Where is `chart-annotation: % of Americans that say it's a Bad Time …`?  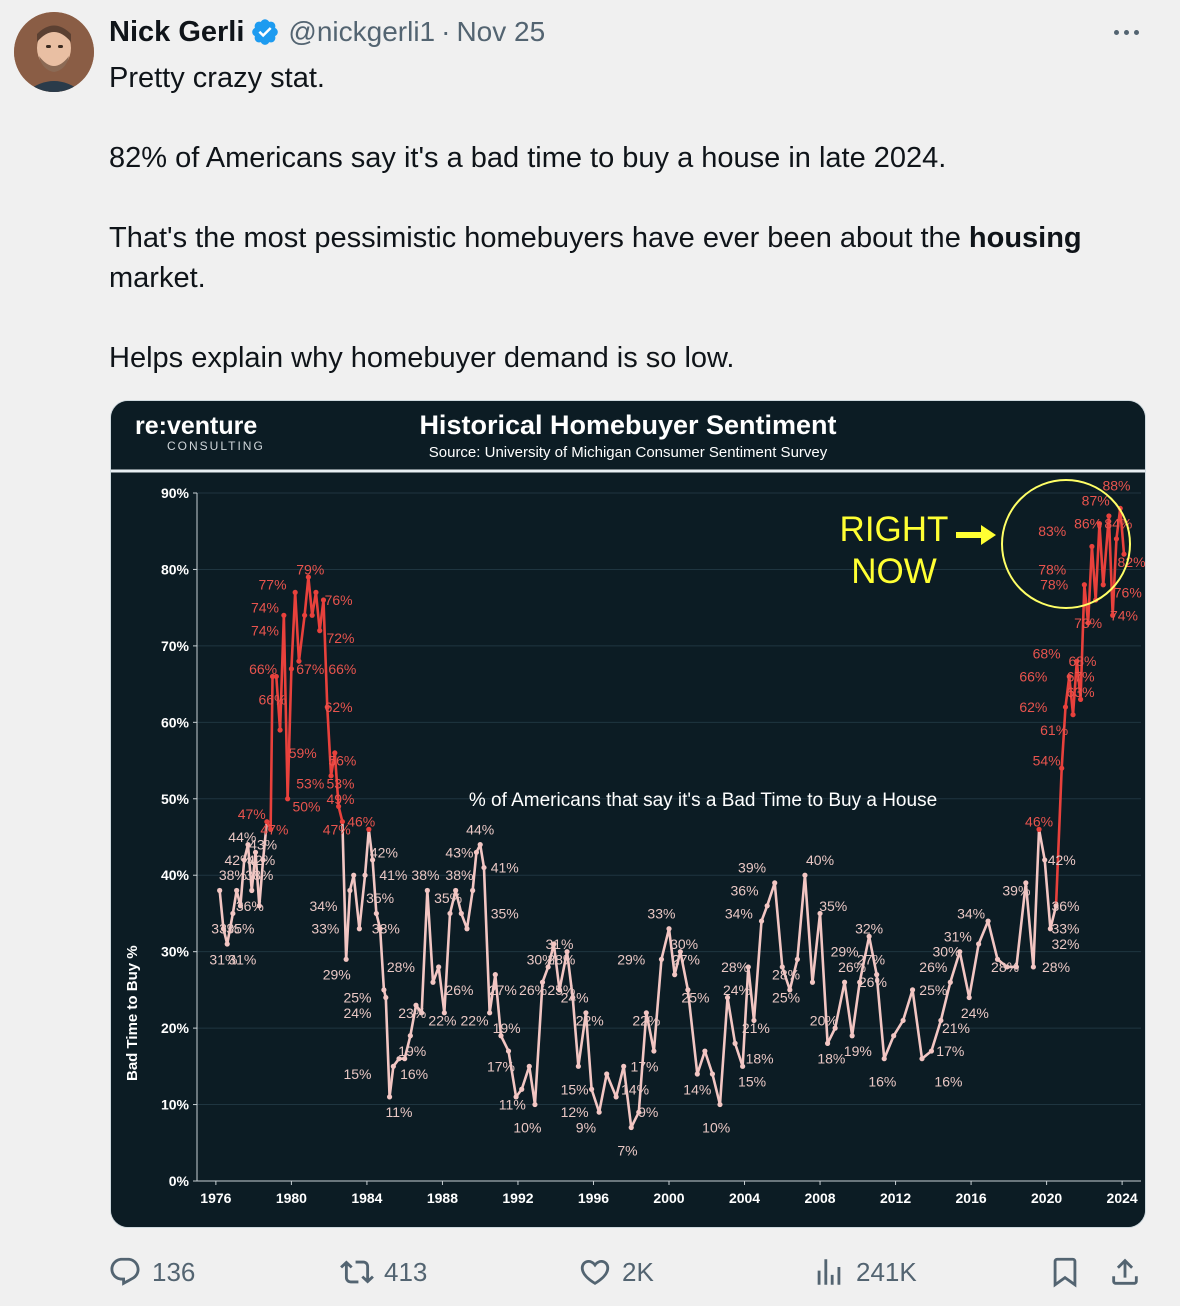 chart-annotation: % of Americans that say it's a Bad Time … is located at coordinates (703, 800).